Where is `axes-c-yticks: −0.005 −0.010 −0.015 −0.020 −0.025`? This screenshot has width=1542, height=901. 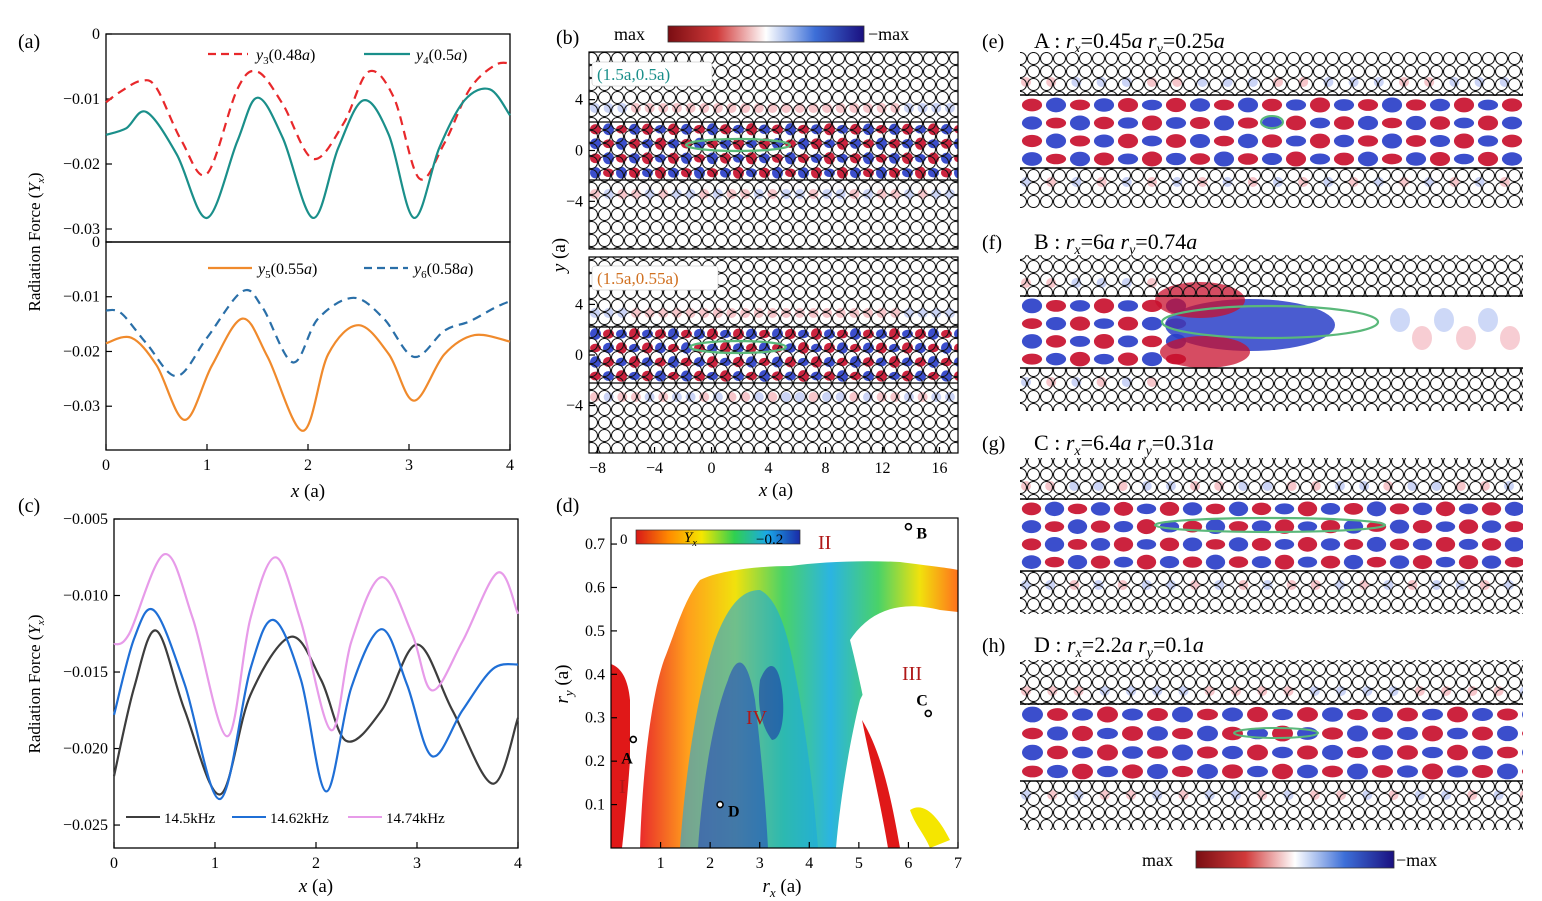 axes-c-yticks: −0.005 −0.010 −0.015 −0.020 −0.025 is located at coordinates (91, 672).